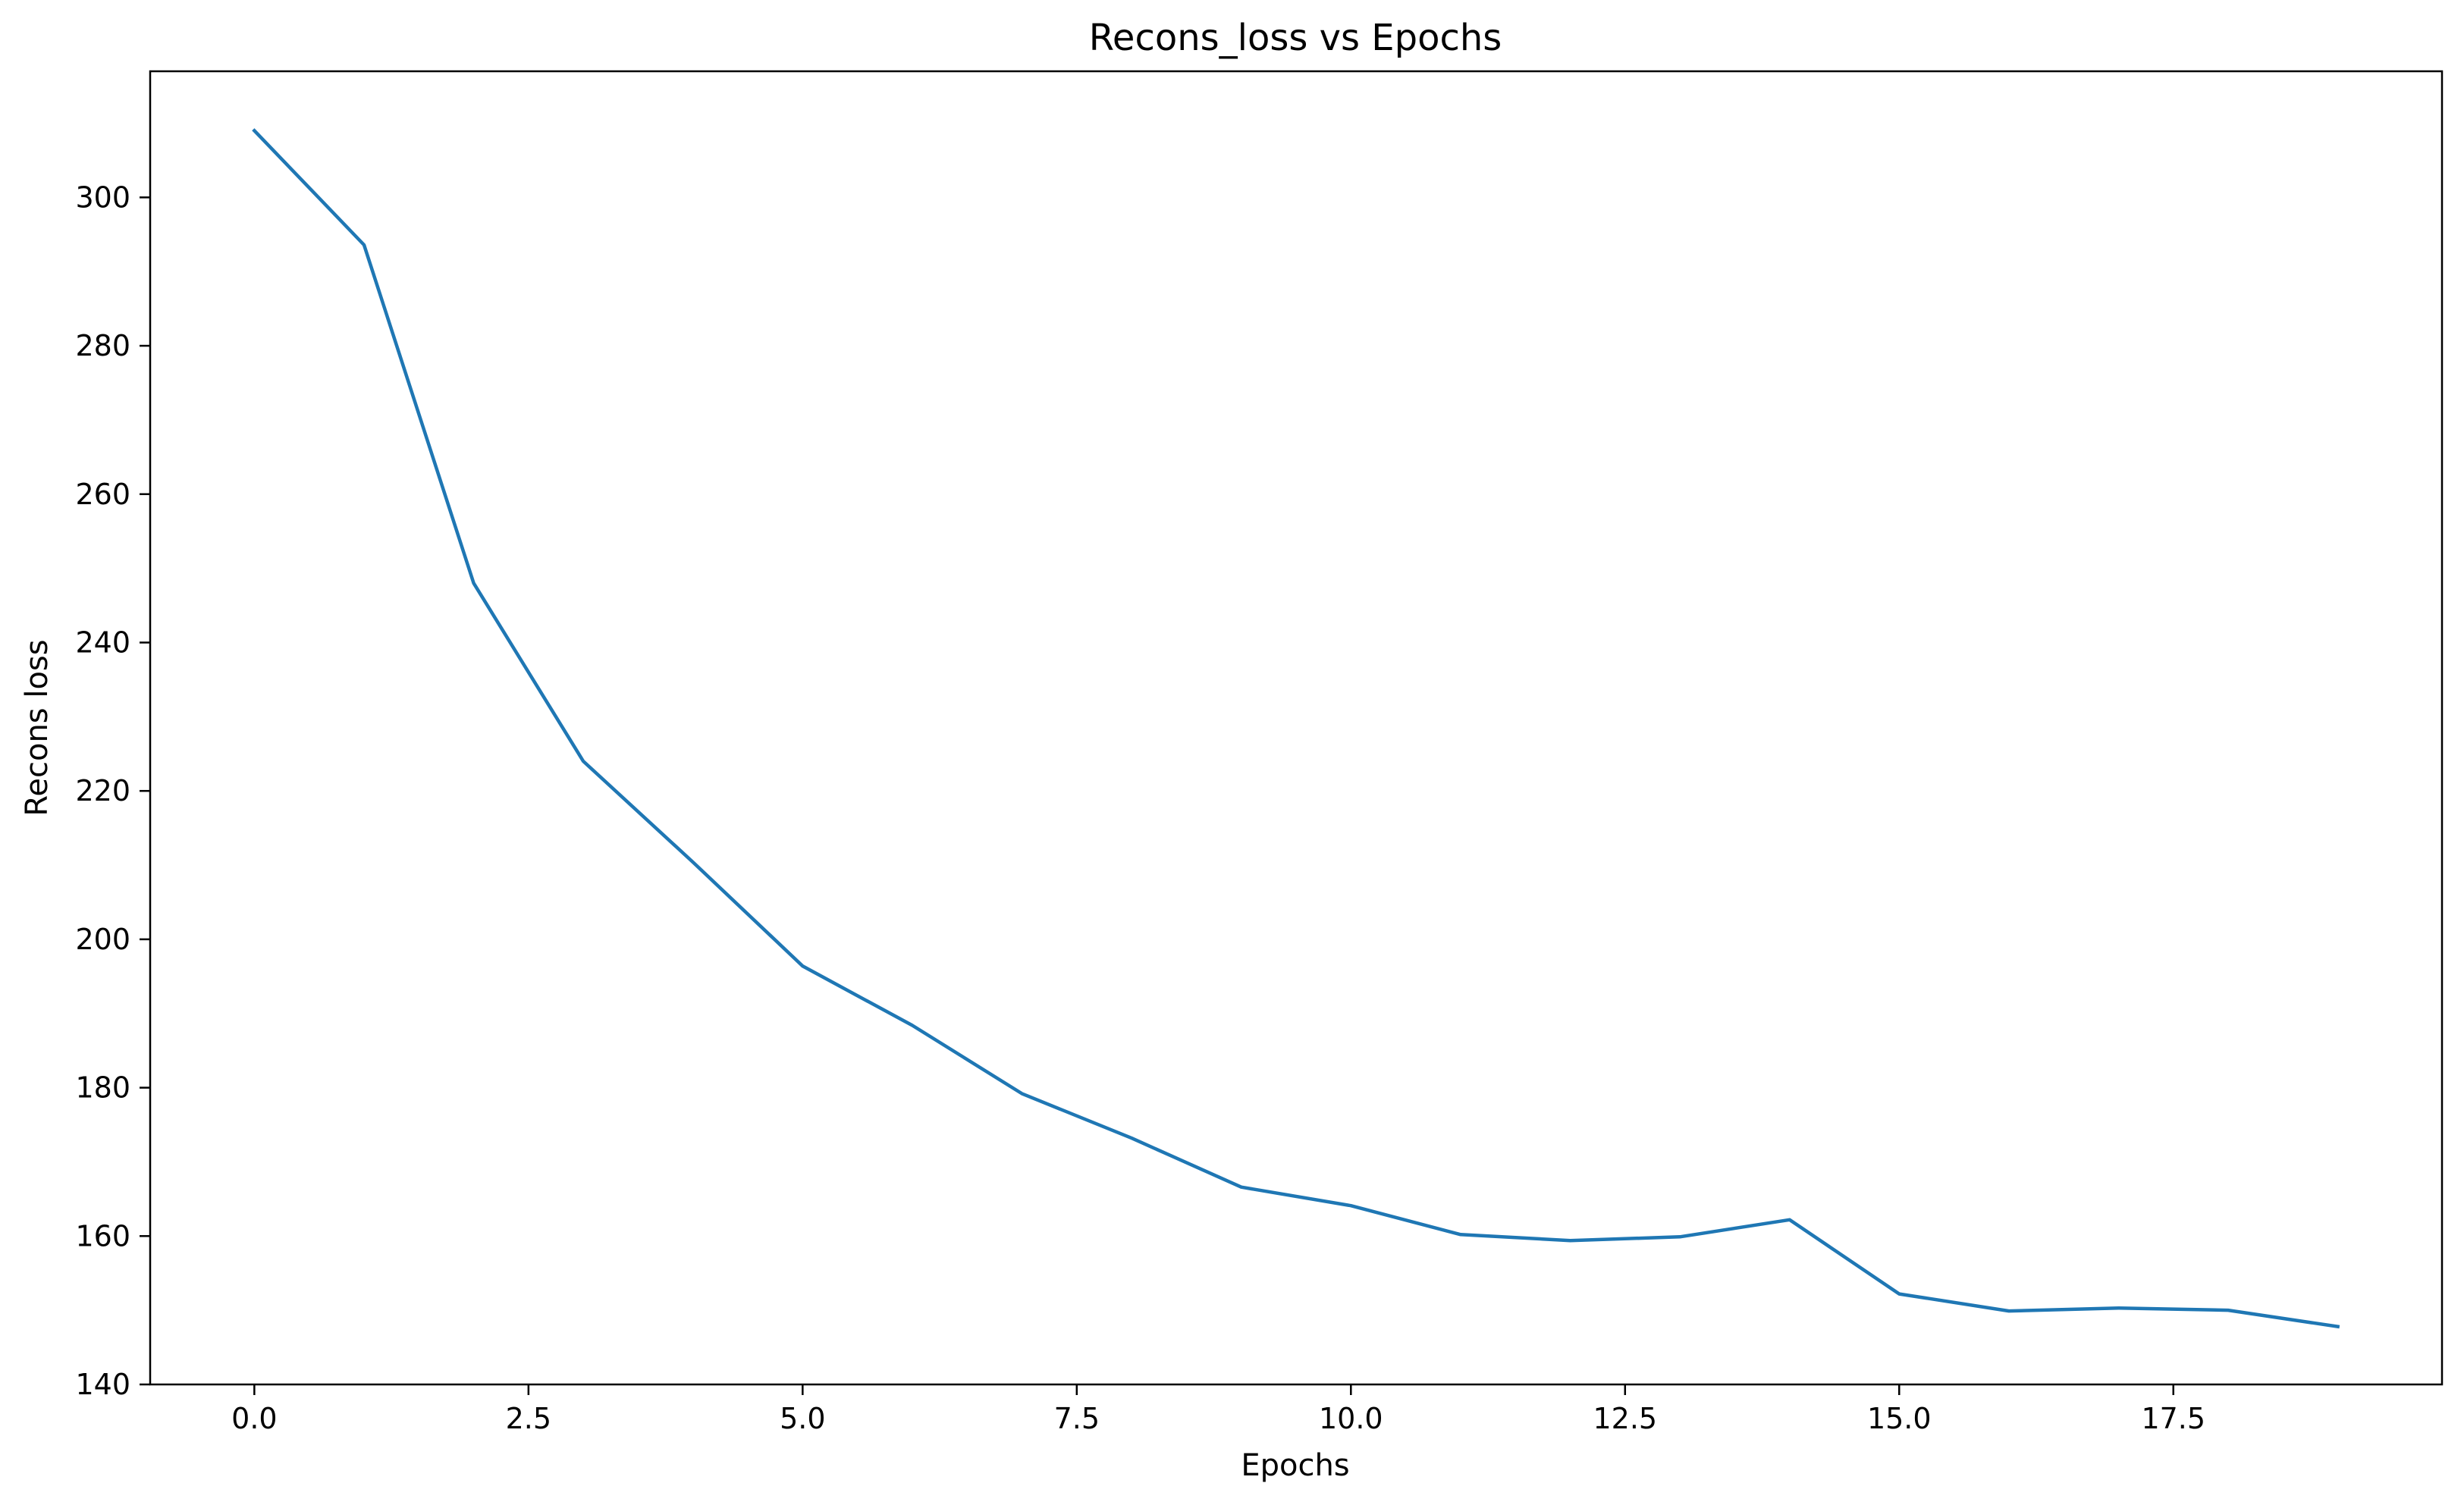  I want to click on x-axis-label: Epochs, so click(1295, 1465).